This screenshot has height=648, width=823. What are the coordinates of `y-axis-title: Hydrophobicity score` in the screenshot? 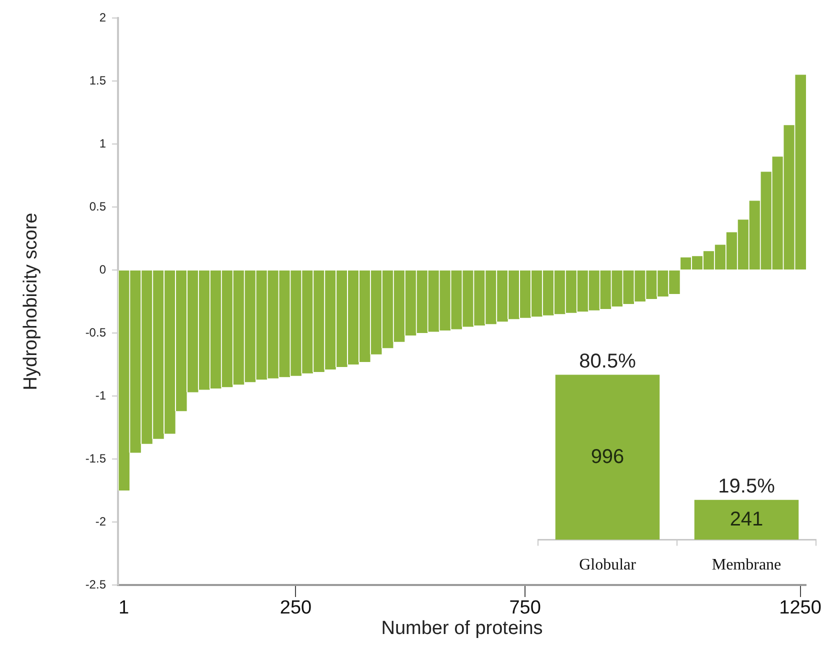 It's located at (31, 301).